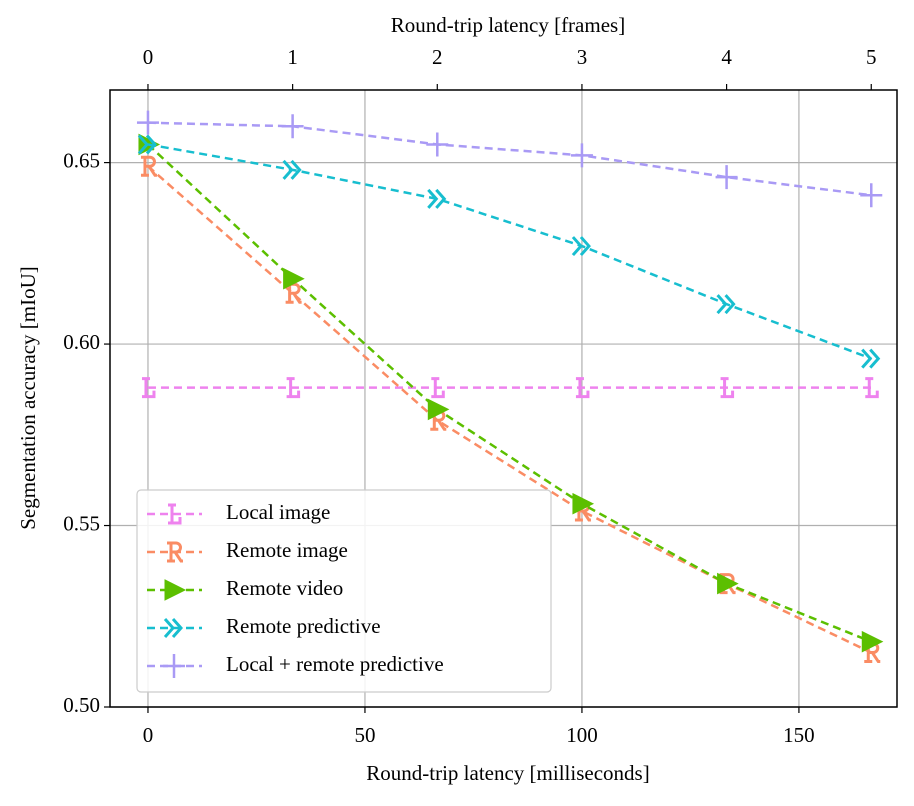  What do you see at coordinates (364, 735) in the screenshot?
I see `x-tick-label: 50` at bounding box center [364, 735].